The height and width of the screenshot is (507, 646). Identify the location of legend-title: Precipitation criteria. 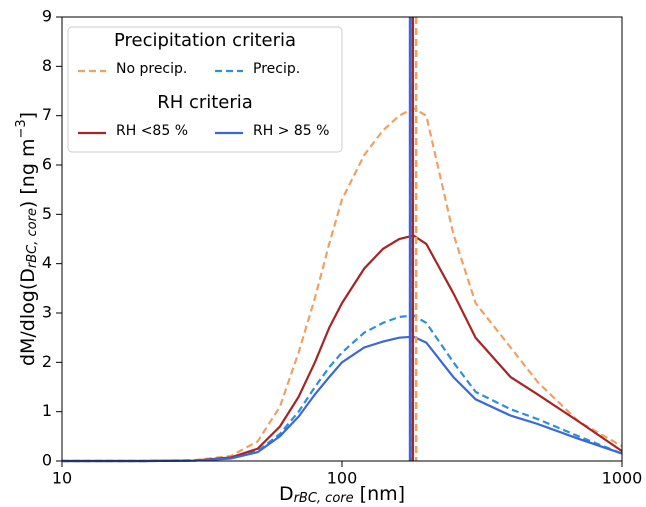
(205, 40).